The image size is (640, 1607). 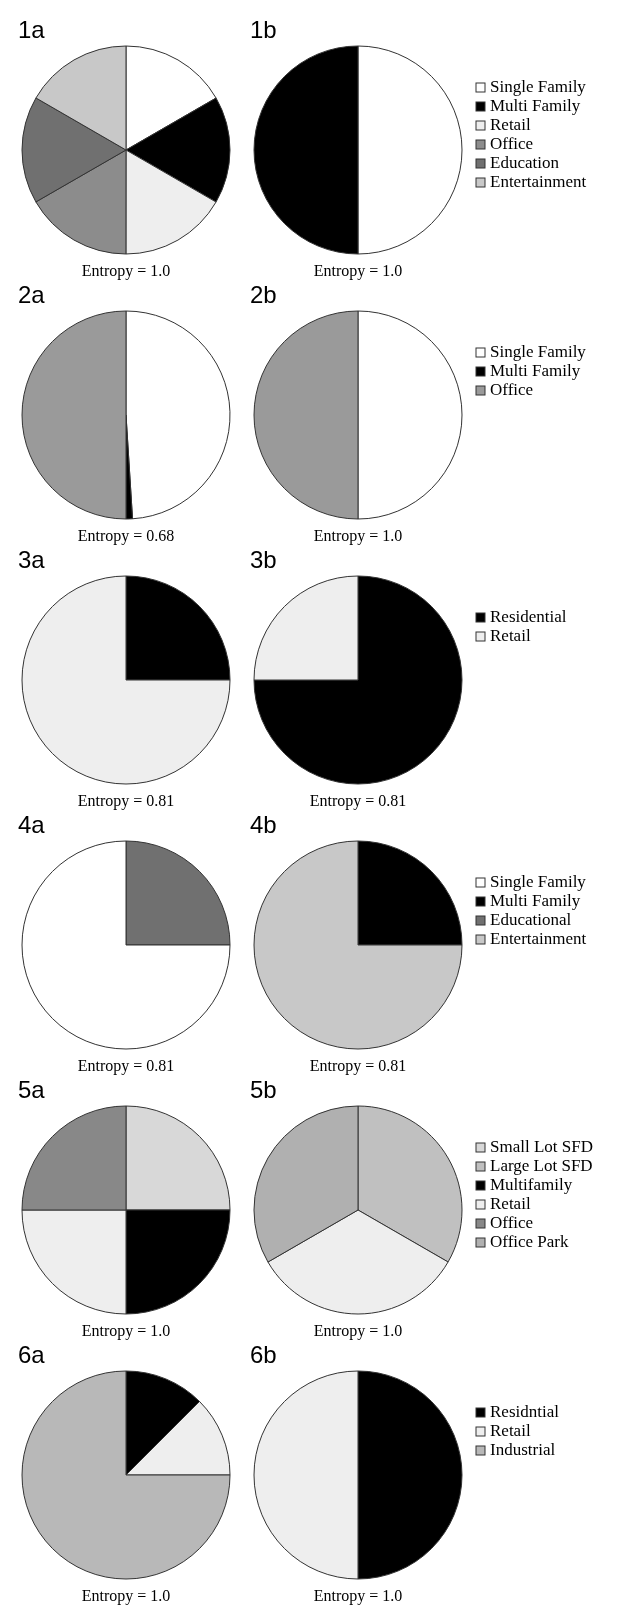 I want to click on legend-label: Industrial, so click(x=523, y=1449).